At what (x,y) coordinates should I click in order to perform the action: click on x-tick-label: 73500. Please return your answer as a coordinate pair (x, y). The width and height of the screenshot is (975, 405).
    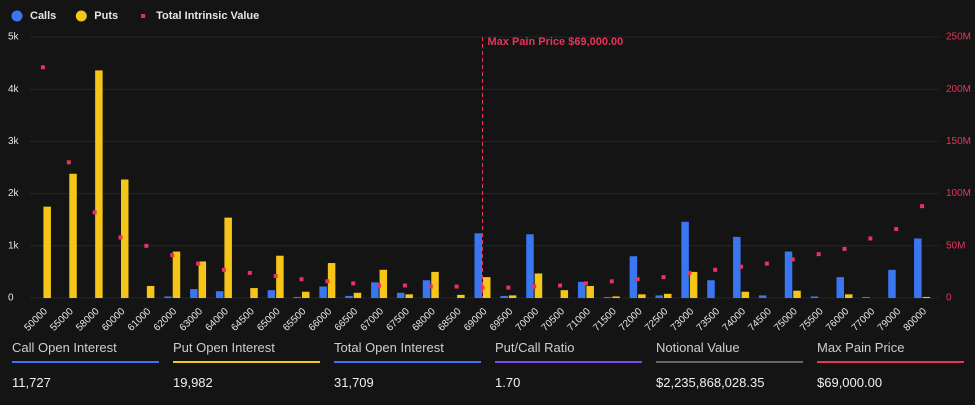
    Looking at the image, I should click on (709, 320).